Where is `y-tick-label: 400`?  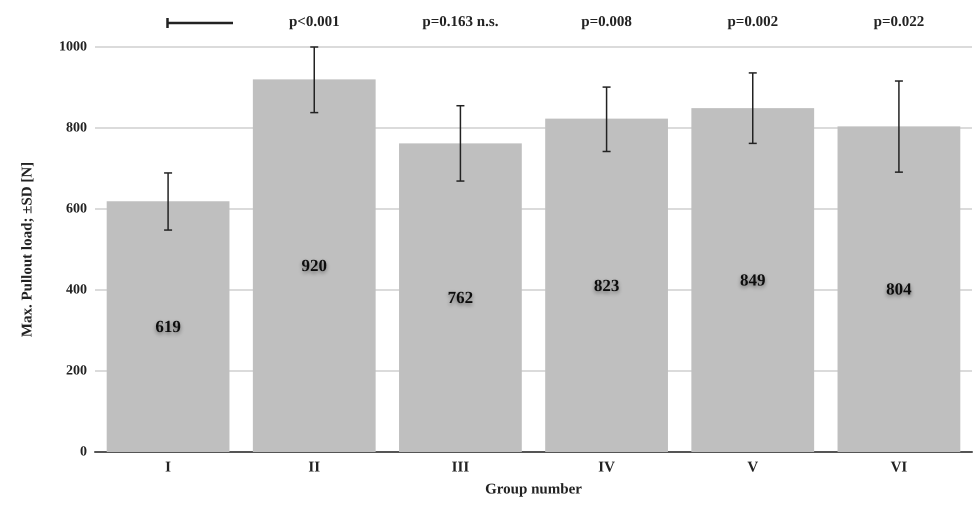
y-tick-label: 400 is located at coordinates (76, 290).